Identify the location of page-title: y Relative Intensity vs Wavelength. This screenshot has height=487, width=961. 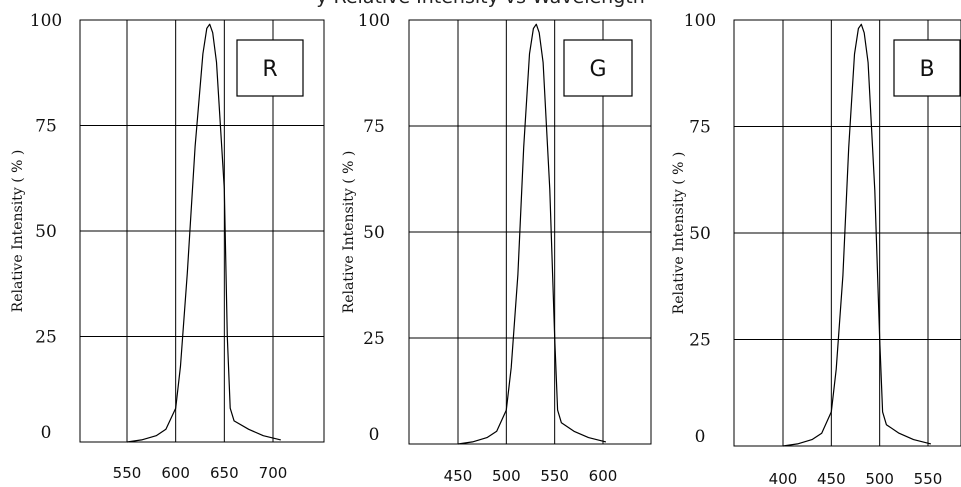
(480, 4).